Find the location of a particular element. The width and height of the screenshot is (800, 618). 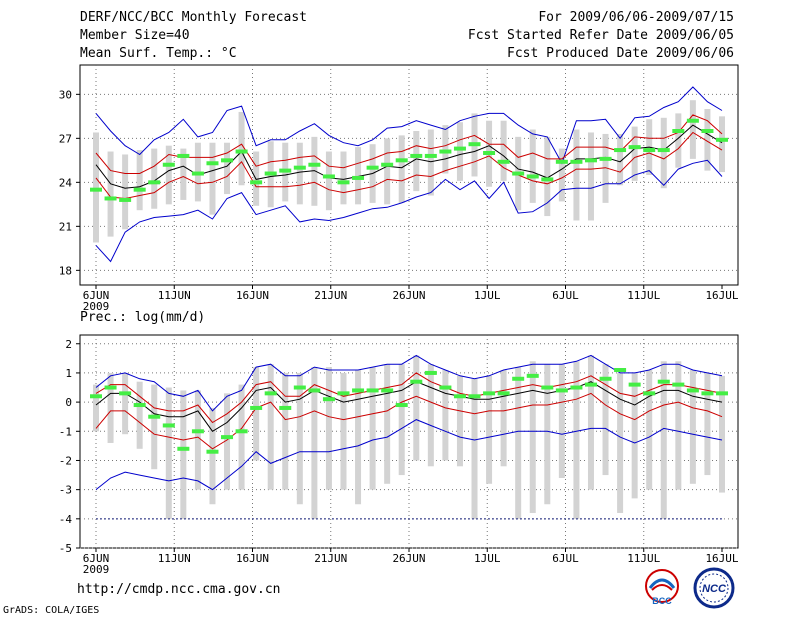

series-line-min is located at coordinates (409, 455).